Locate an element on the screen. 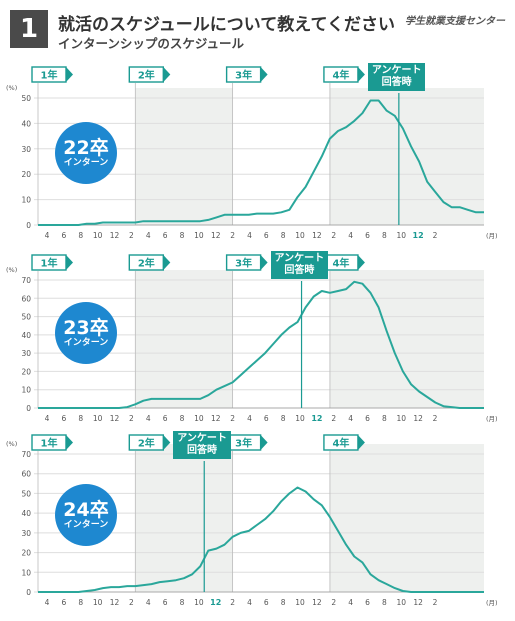 The image size is (515, 621). page-subtitle: インターンシップのスケジュール is located at coordinates (151, 43).